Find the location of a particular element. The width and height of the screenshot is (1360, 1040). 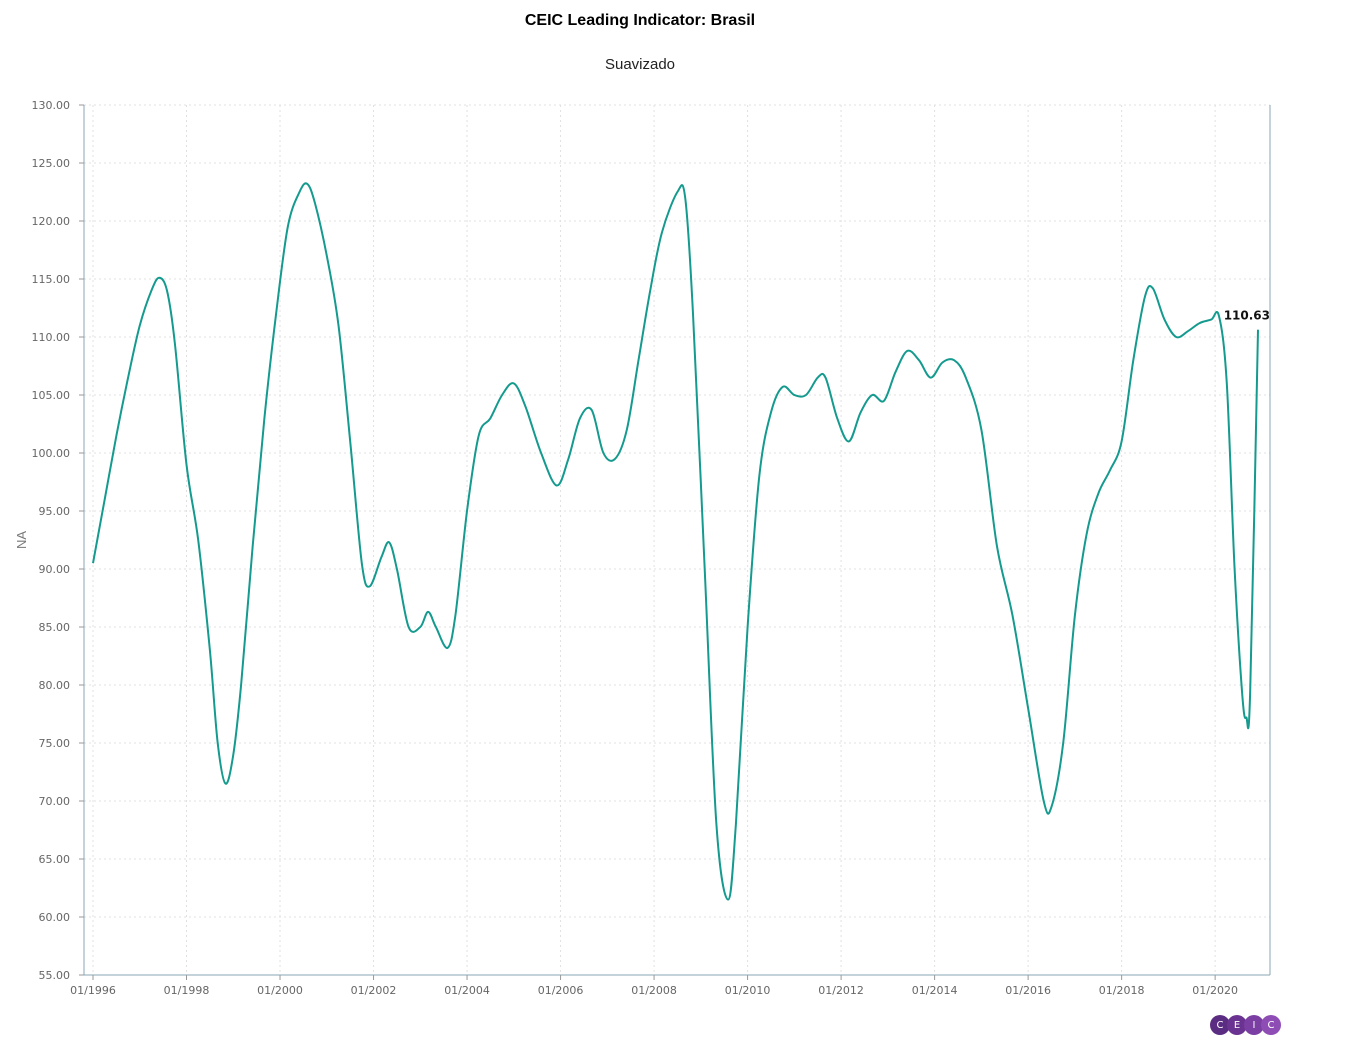

y-tick-label: 105.00 is located at coordinates (51, 395).